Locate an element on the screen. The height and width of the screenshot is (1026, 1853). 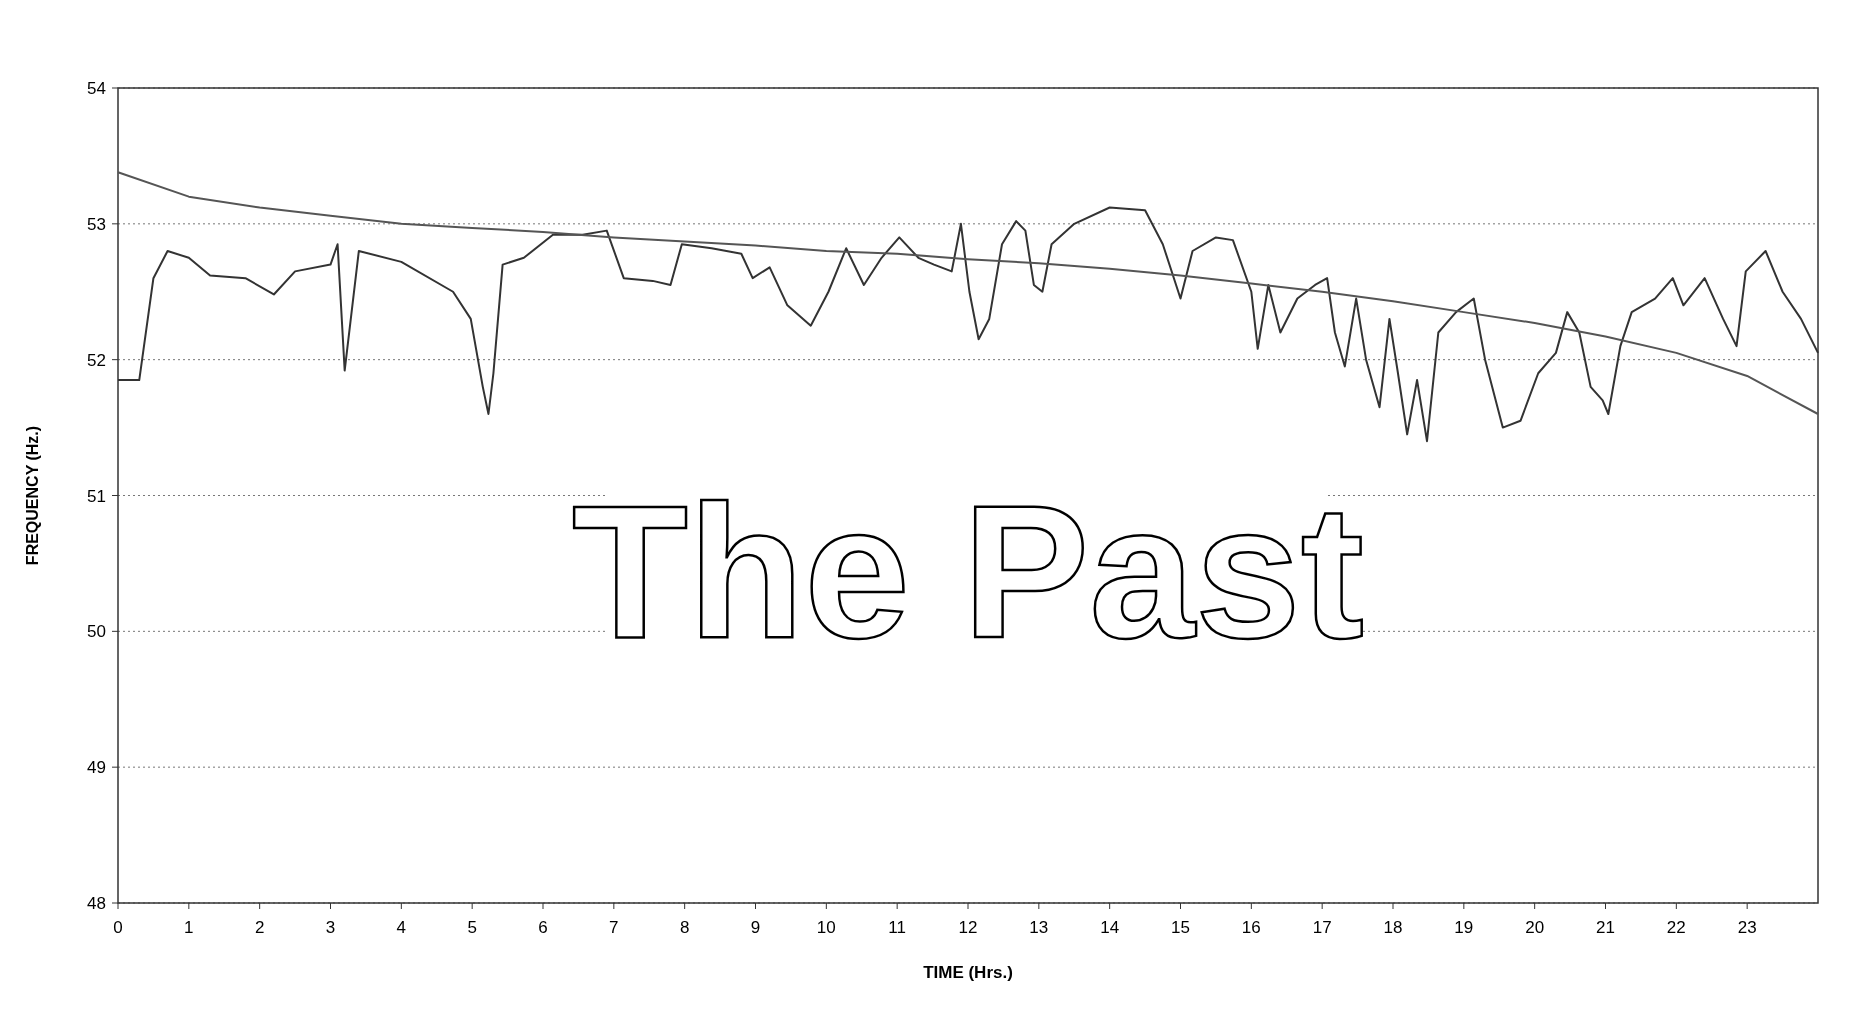
x-tick-label: 14 is located at coordinates (1110, 927).